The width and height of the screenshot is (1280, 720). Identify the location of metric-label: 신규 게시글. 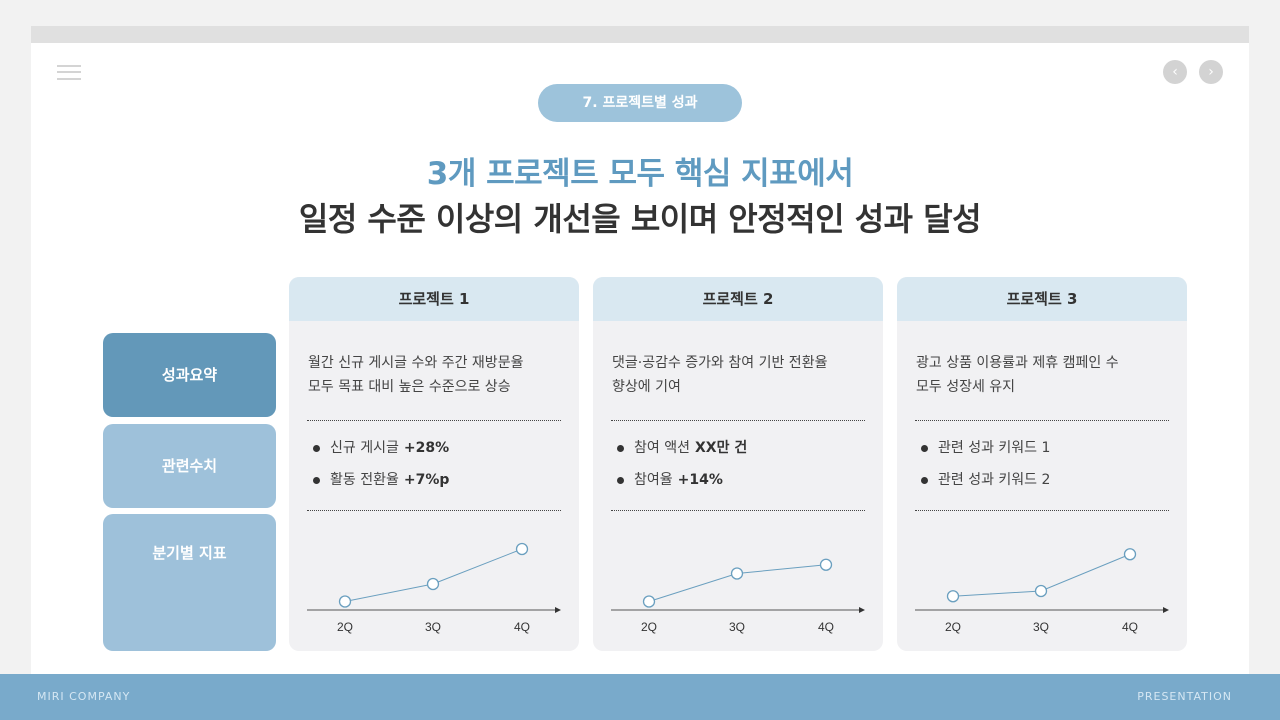
(364, 448).